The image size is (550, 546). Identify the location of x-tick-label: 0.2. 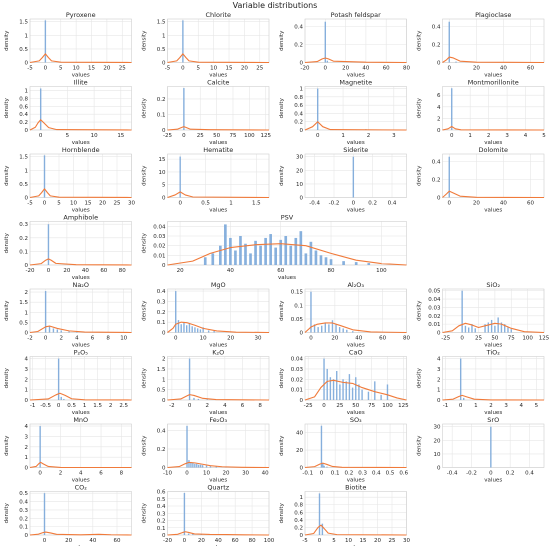
(349, 474).